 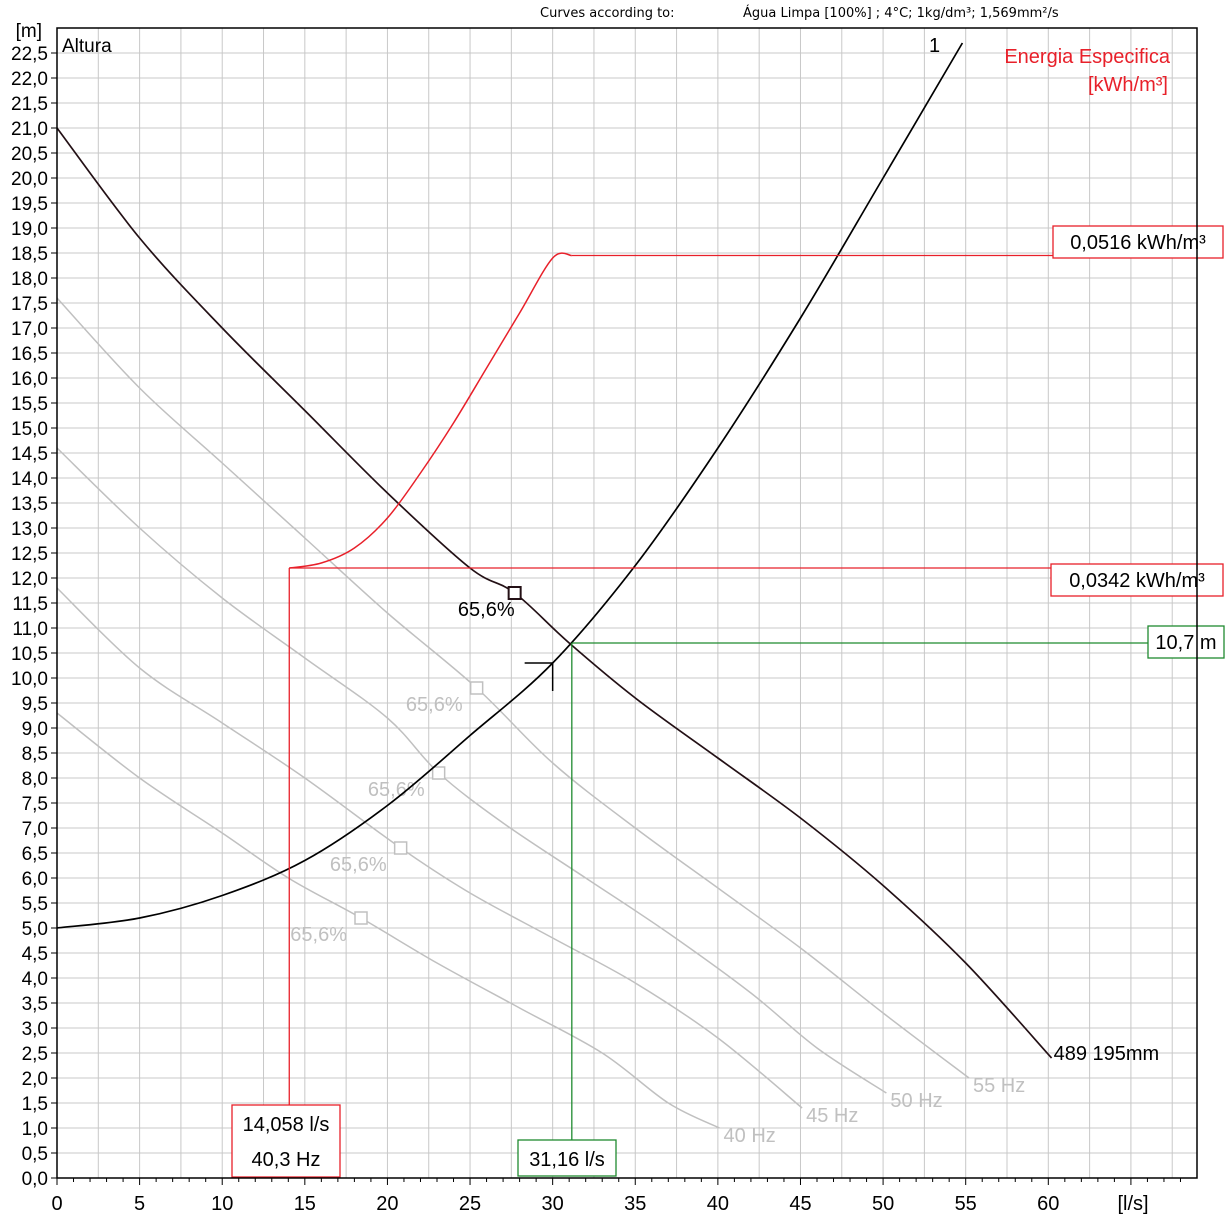 I want to click on y-tick-label: 6,0, so click(x=35, y=879).